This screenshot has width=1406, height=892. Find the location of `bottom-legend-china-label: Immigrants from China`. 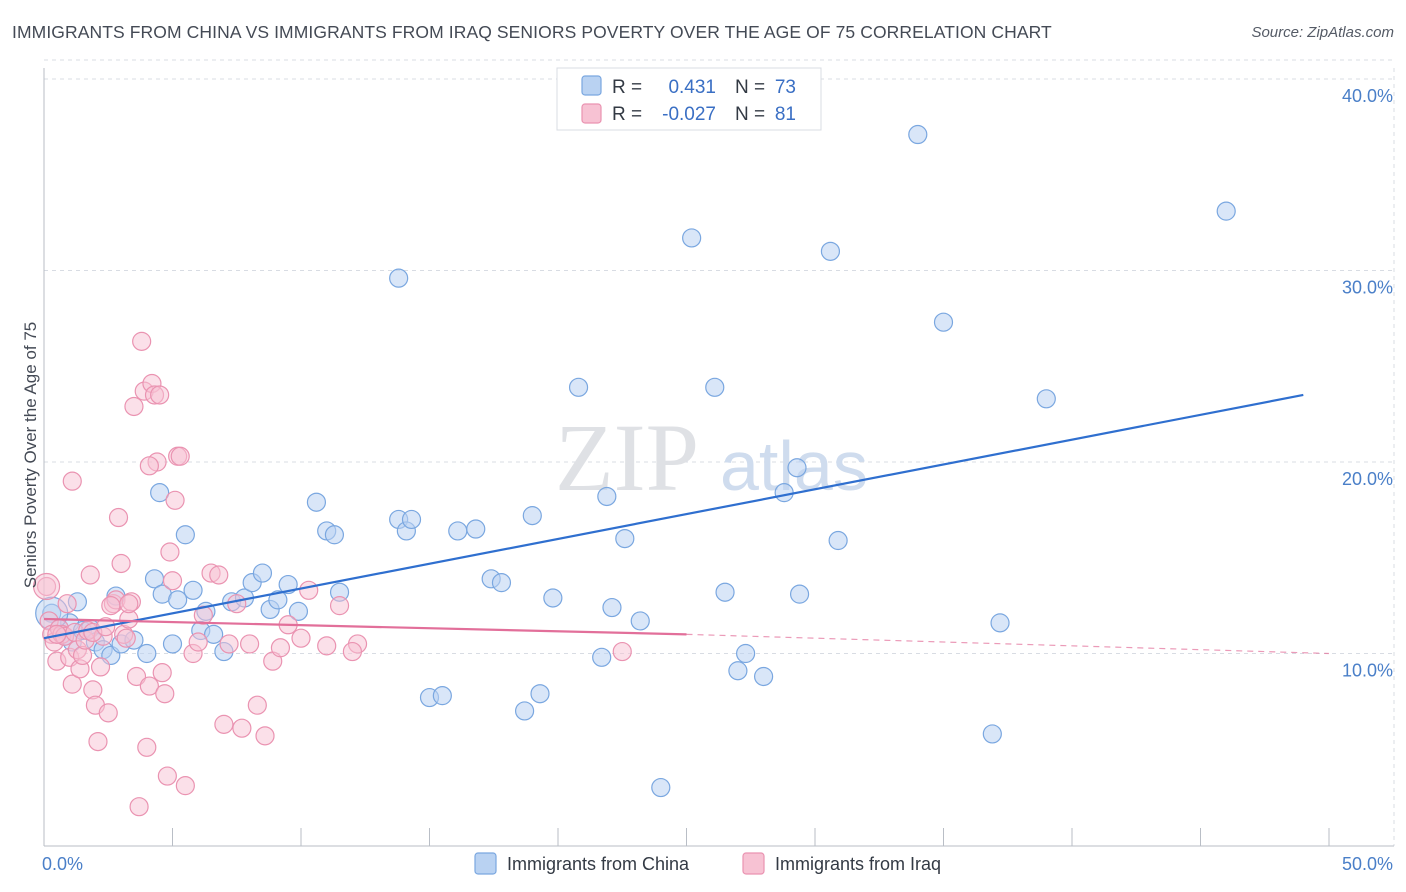

bottom-legend-china-label: Immigrants from China is located at coordinates (598, 864).